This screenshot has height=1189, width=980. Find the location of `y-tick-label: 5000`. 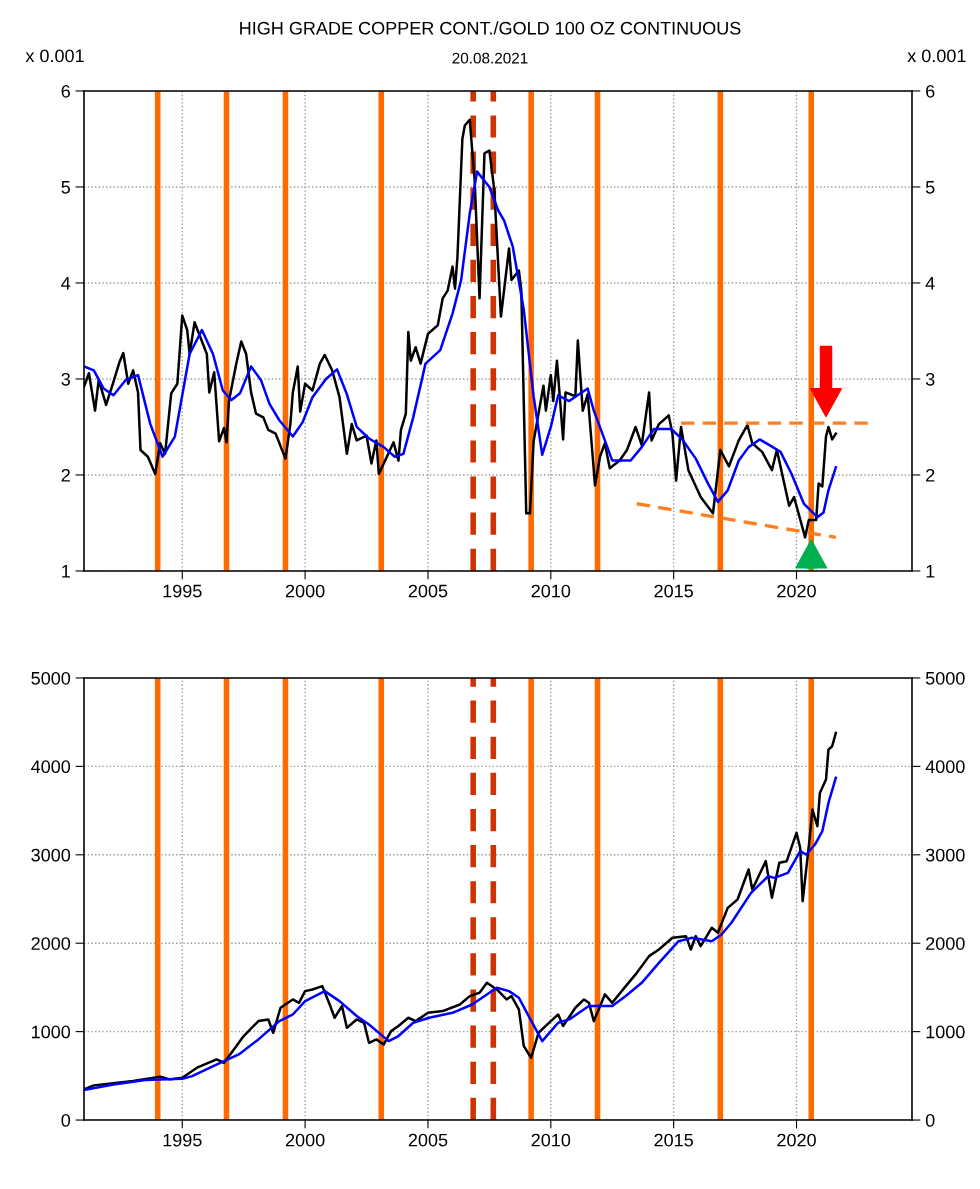

y-tick-label: 5000 is located at coordinates (51, 678).